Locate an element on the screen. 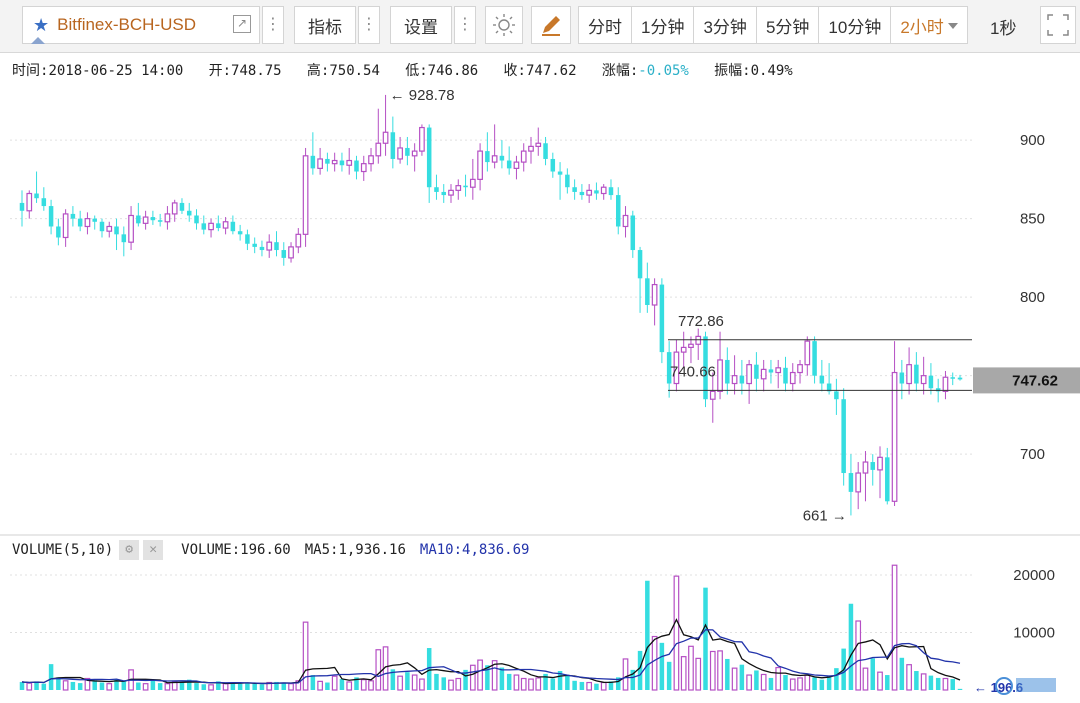 The image size is (1080, 703). gear-icon: ⚙ is located at coordinates (129, 550).